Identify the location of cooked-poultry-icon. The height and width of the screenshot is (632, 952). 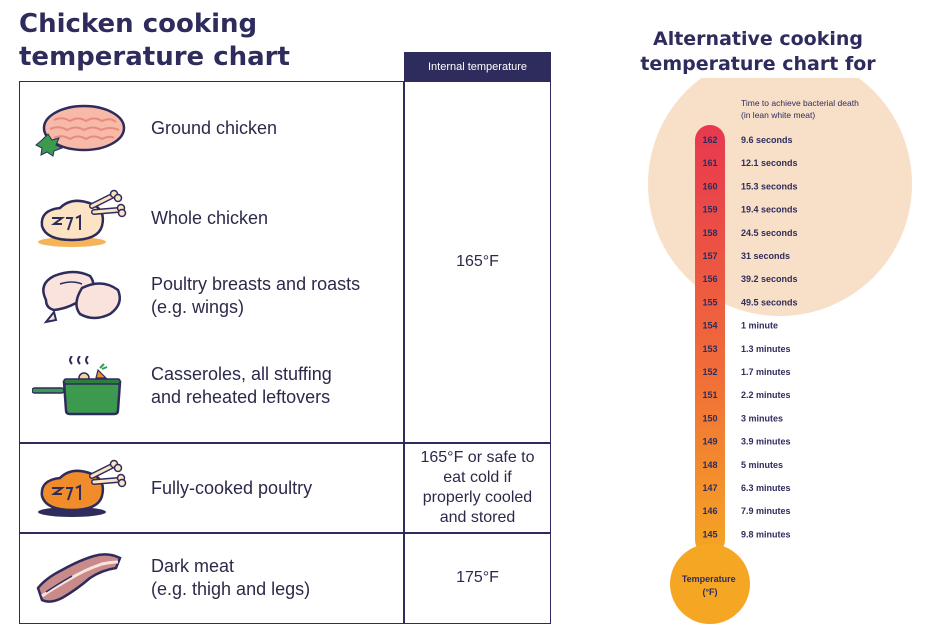
(82, 488).